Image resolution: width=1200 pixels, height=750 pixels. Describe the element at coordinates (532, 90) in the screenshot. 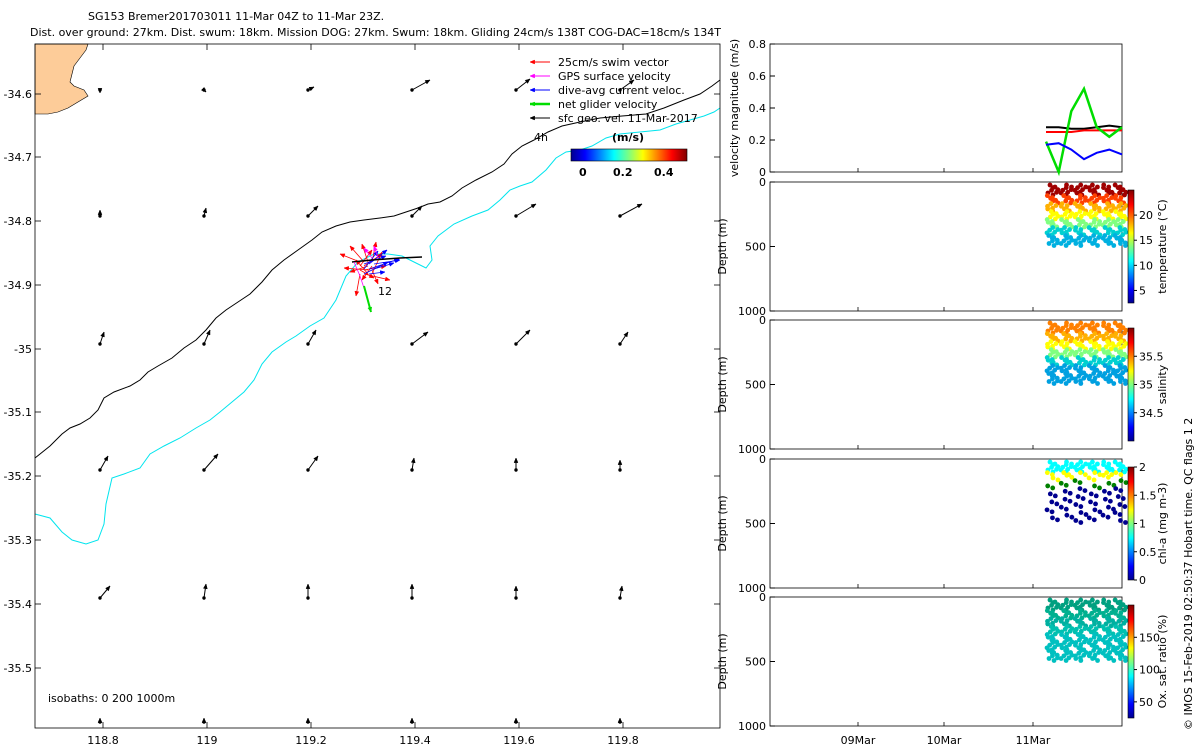

I see `legend-arrow-2-head` at that location.